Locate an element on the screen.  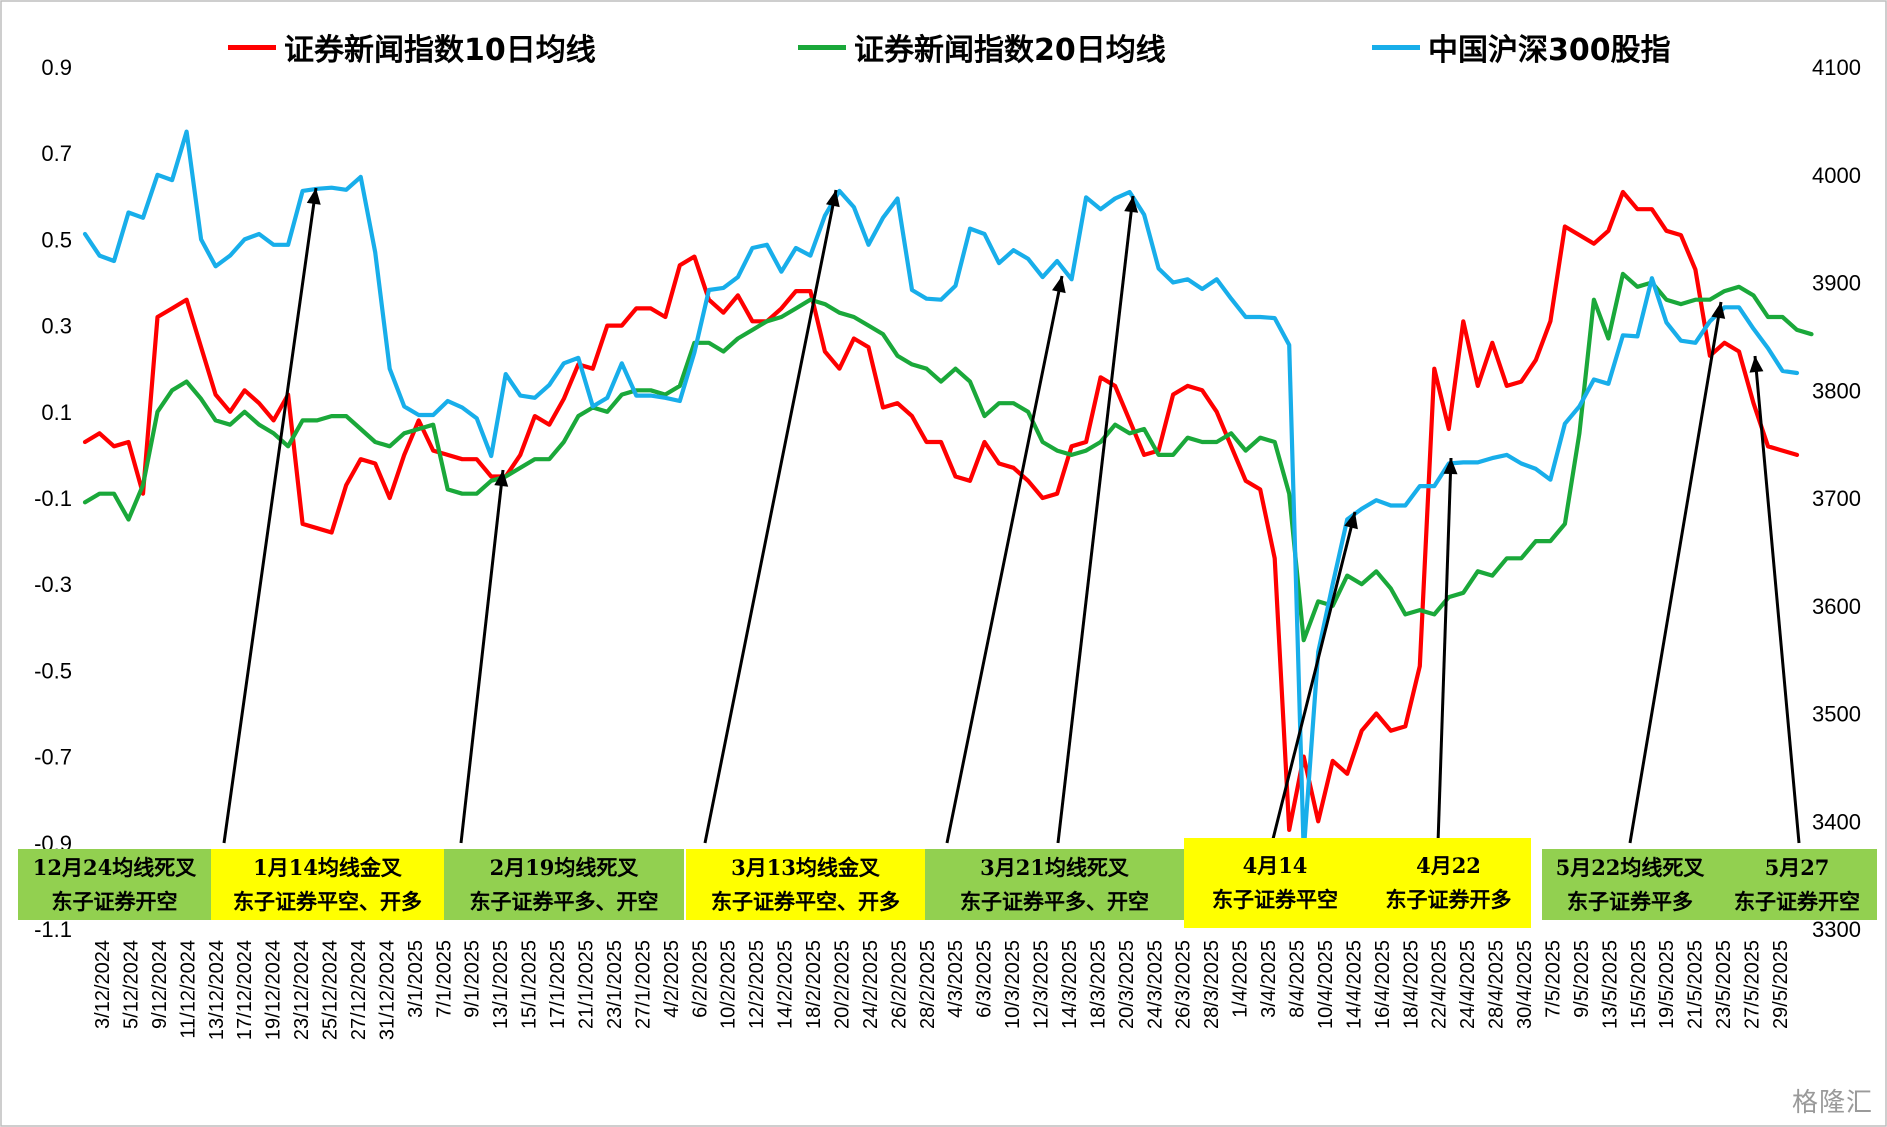
x-tick-label: 3/1/2025 is located at coordinates (416, 979).